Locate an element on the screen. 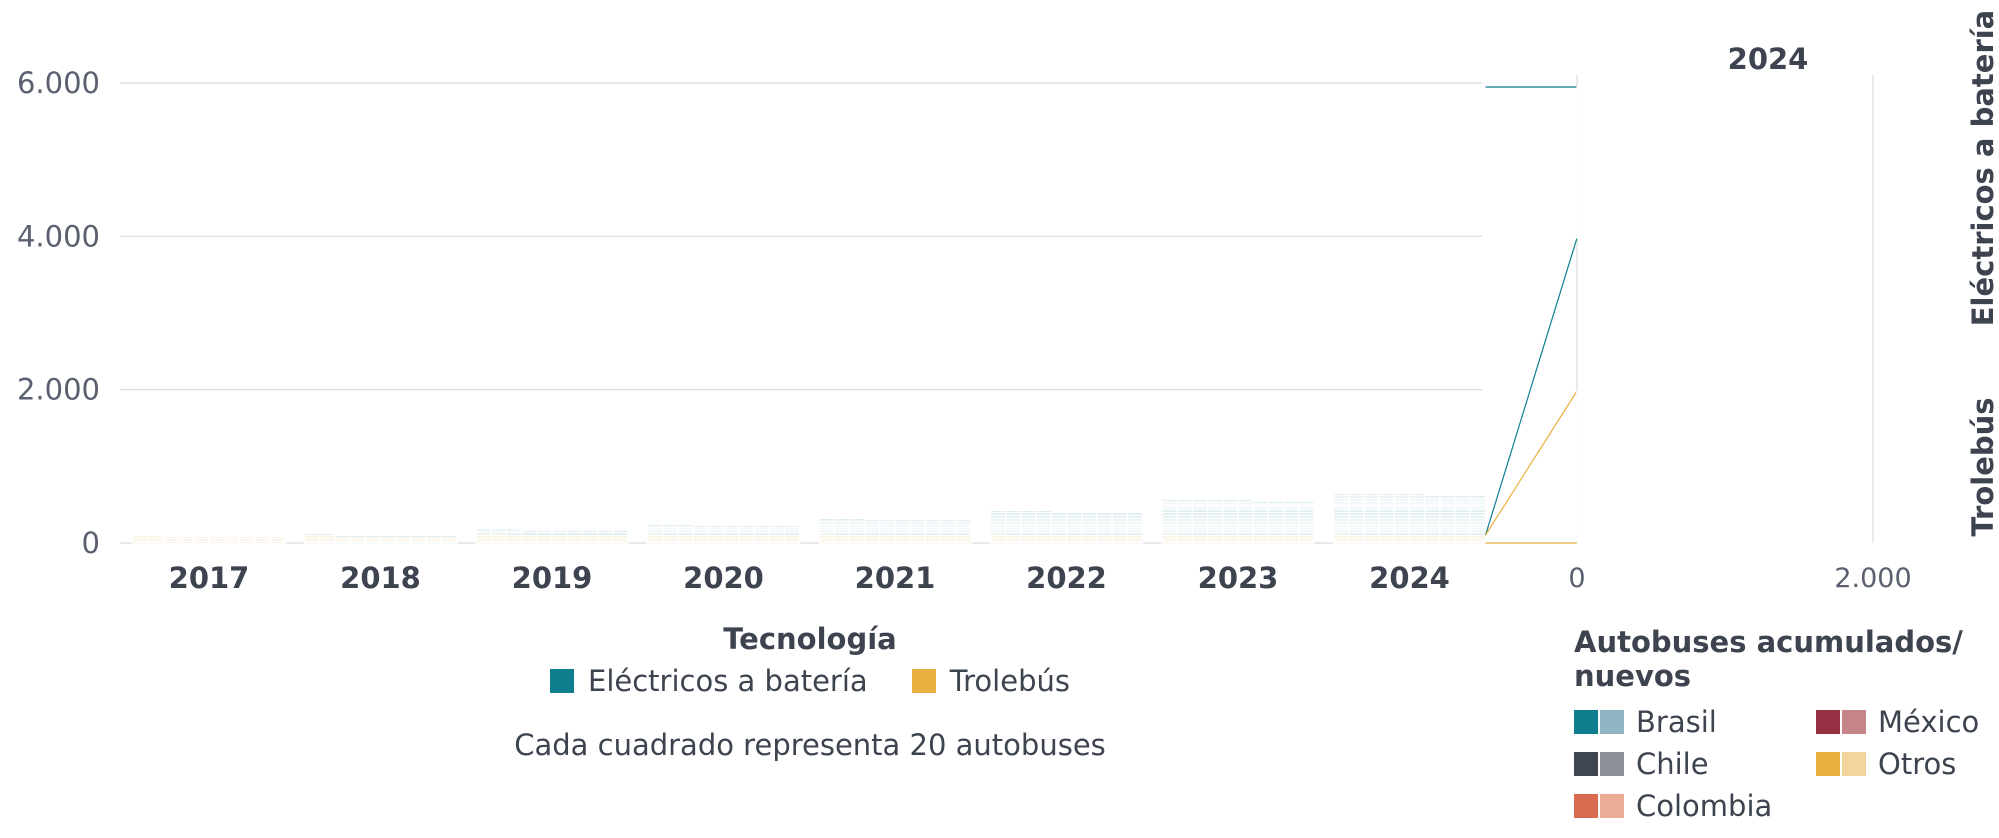  legend-item-electric: Eléctricos a batería is located at coordinates (709, 681).